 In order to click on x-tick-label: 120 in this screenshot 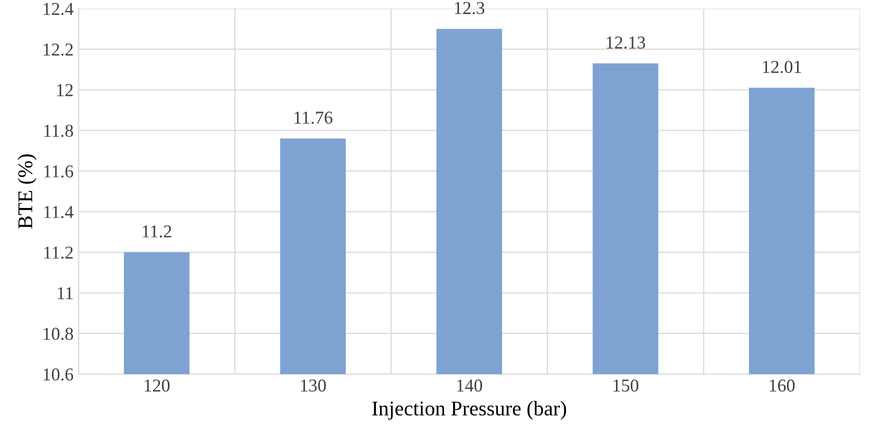, I will do `click(157, 385)`.